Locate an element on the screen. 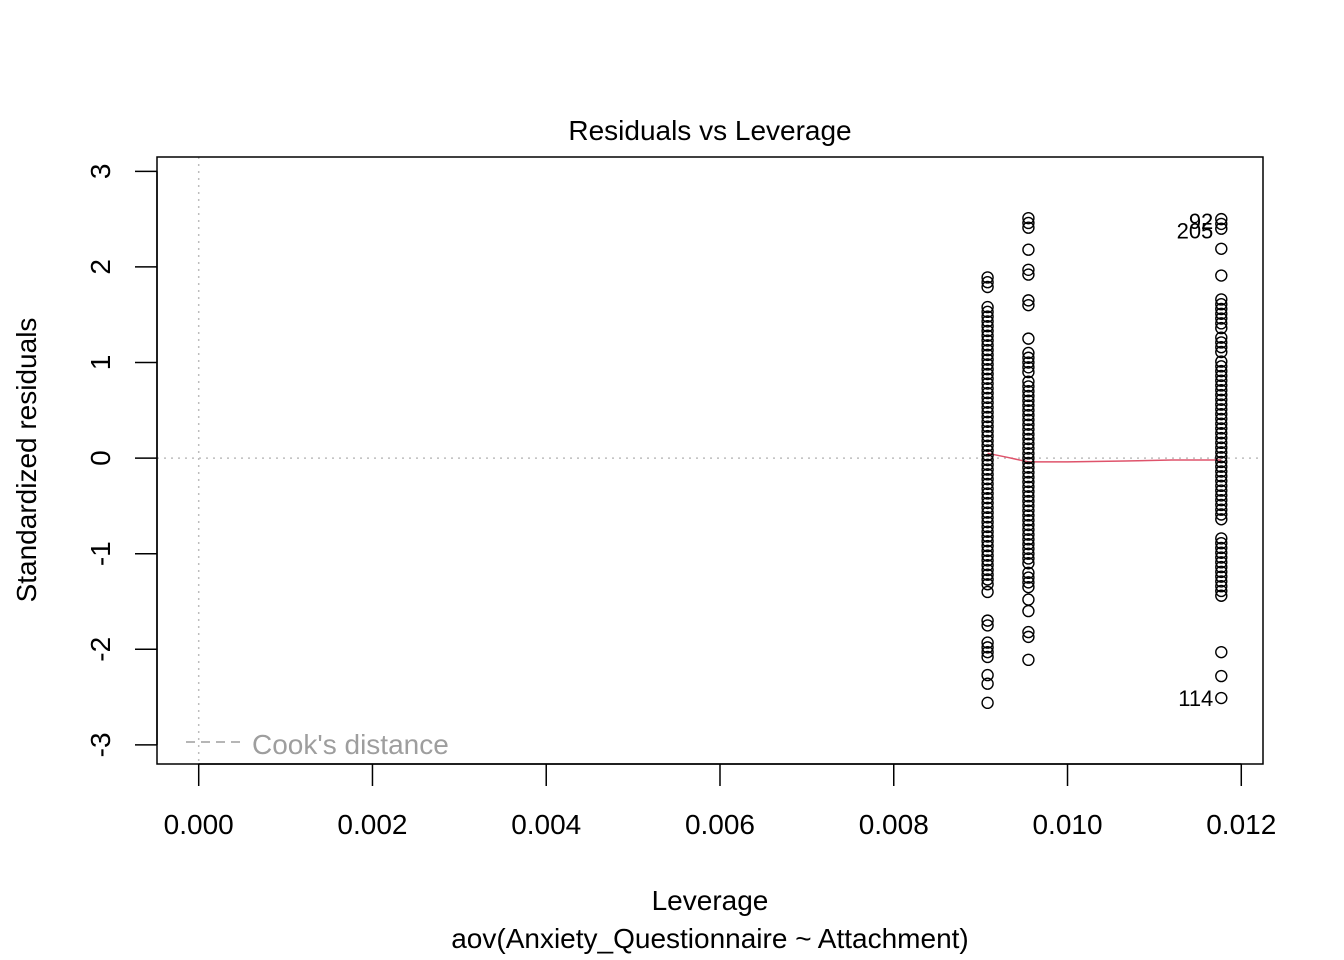 Image resolution: width=1344 pixels, height=960 pixels. x-tick-label: 0.008 is located at coordinates (894, 824).